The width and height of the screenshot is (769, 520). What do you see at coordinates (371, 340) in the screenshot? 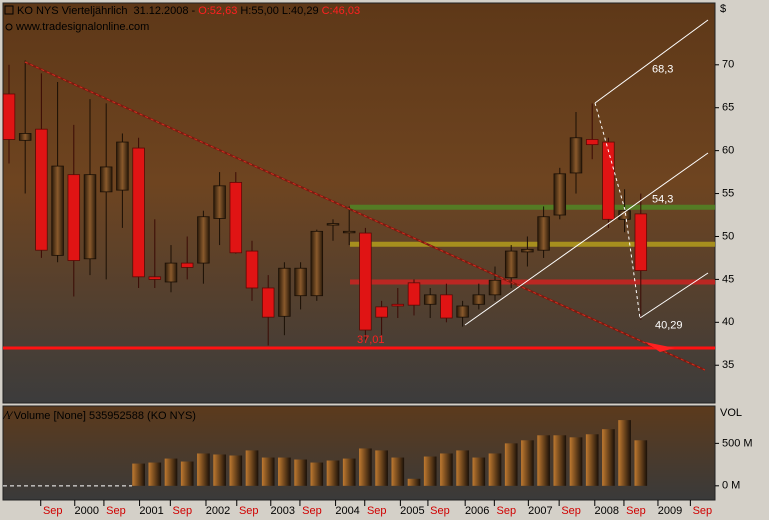
I see `annotation: 37,01` at bounding box center [371, 340].